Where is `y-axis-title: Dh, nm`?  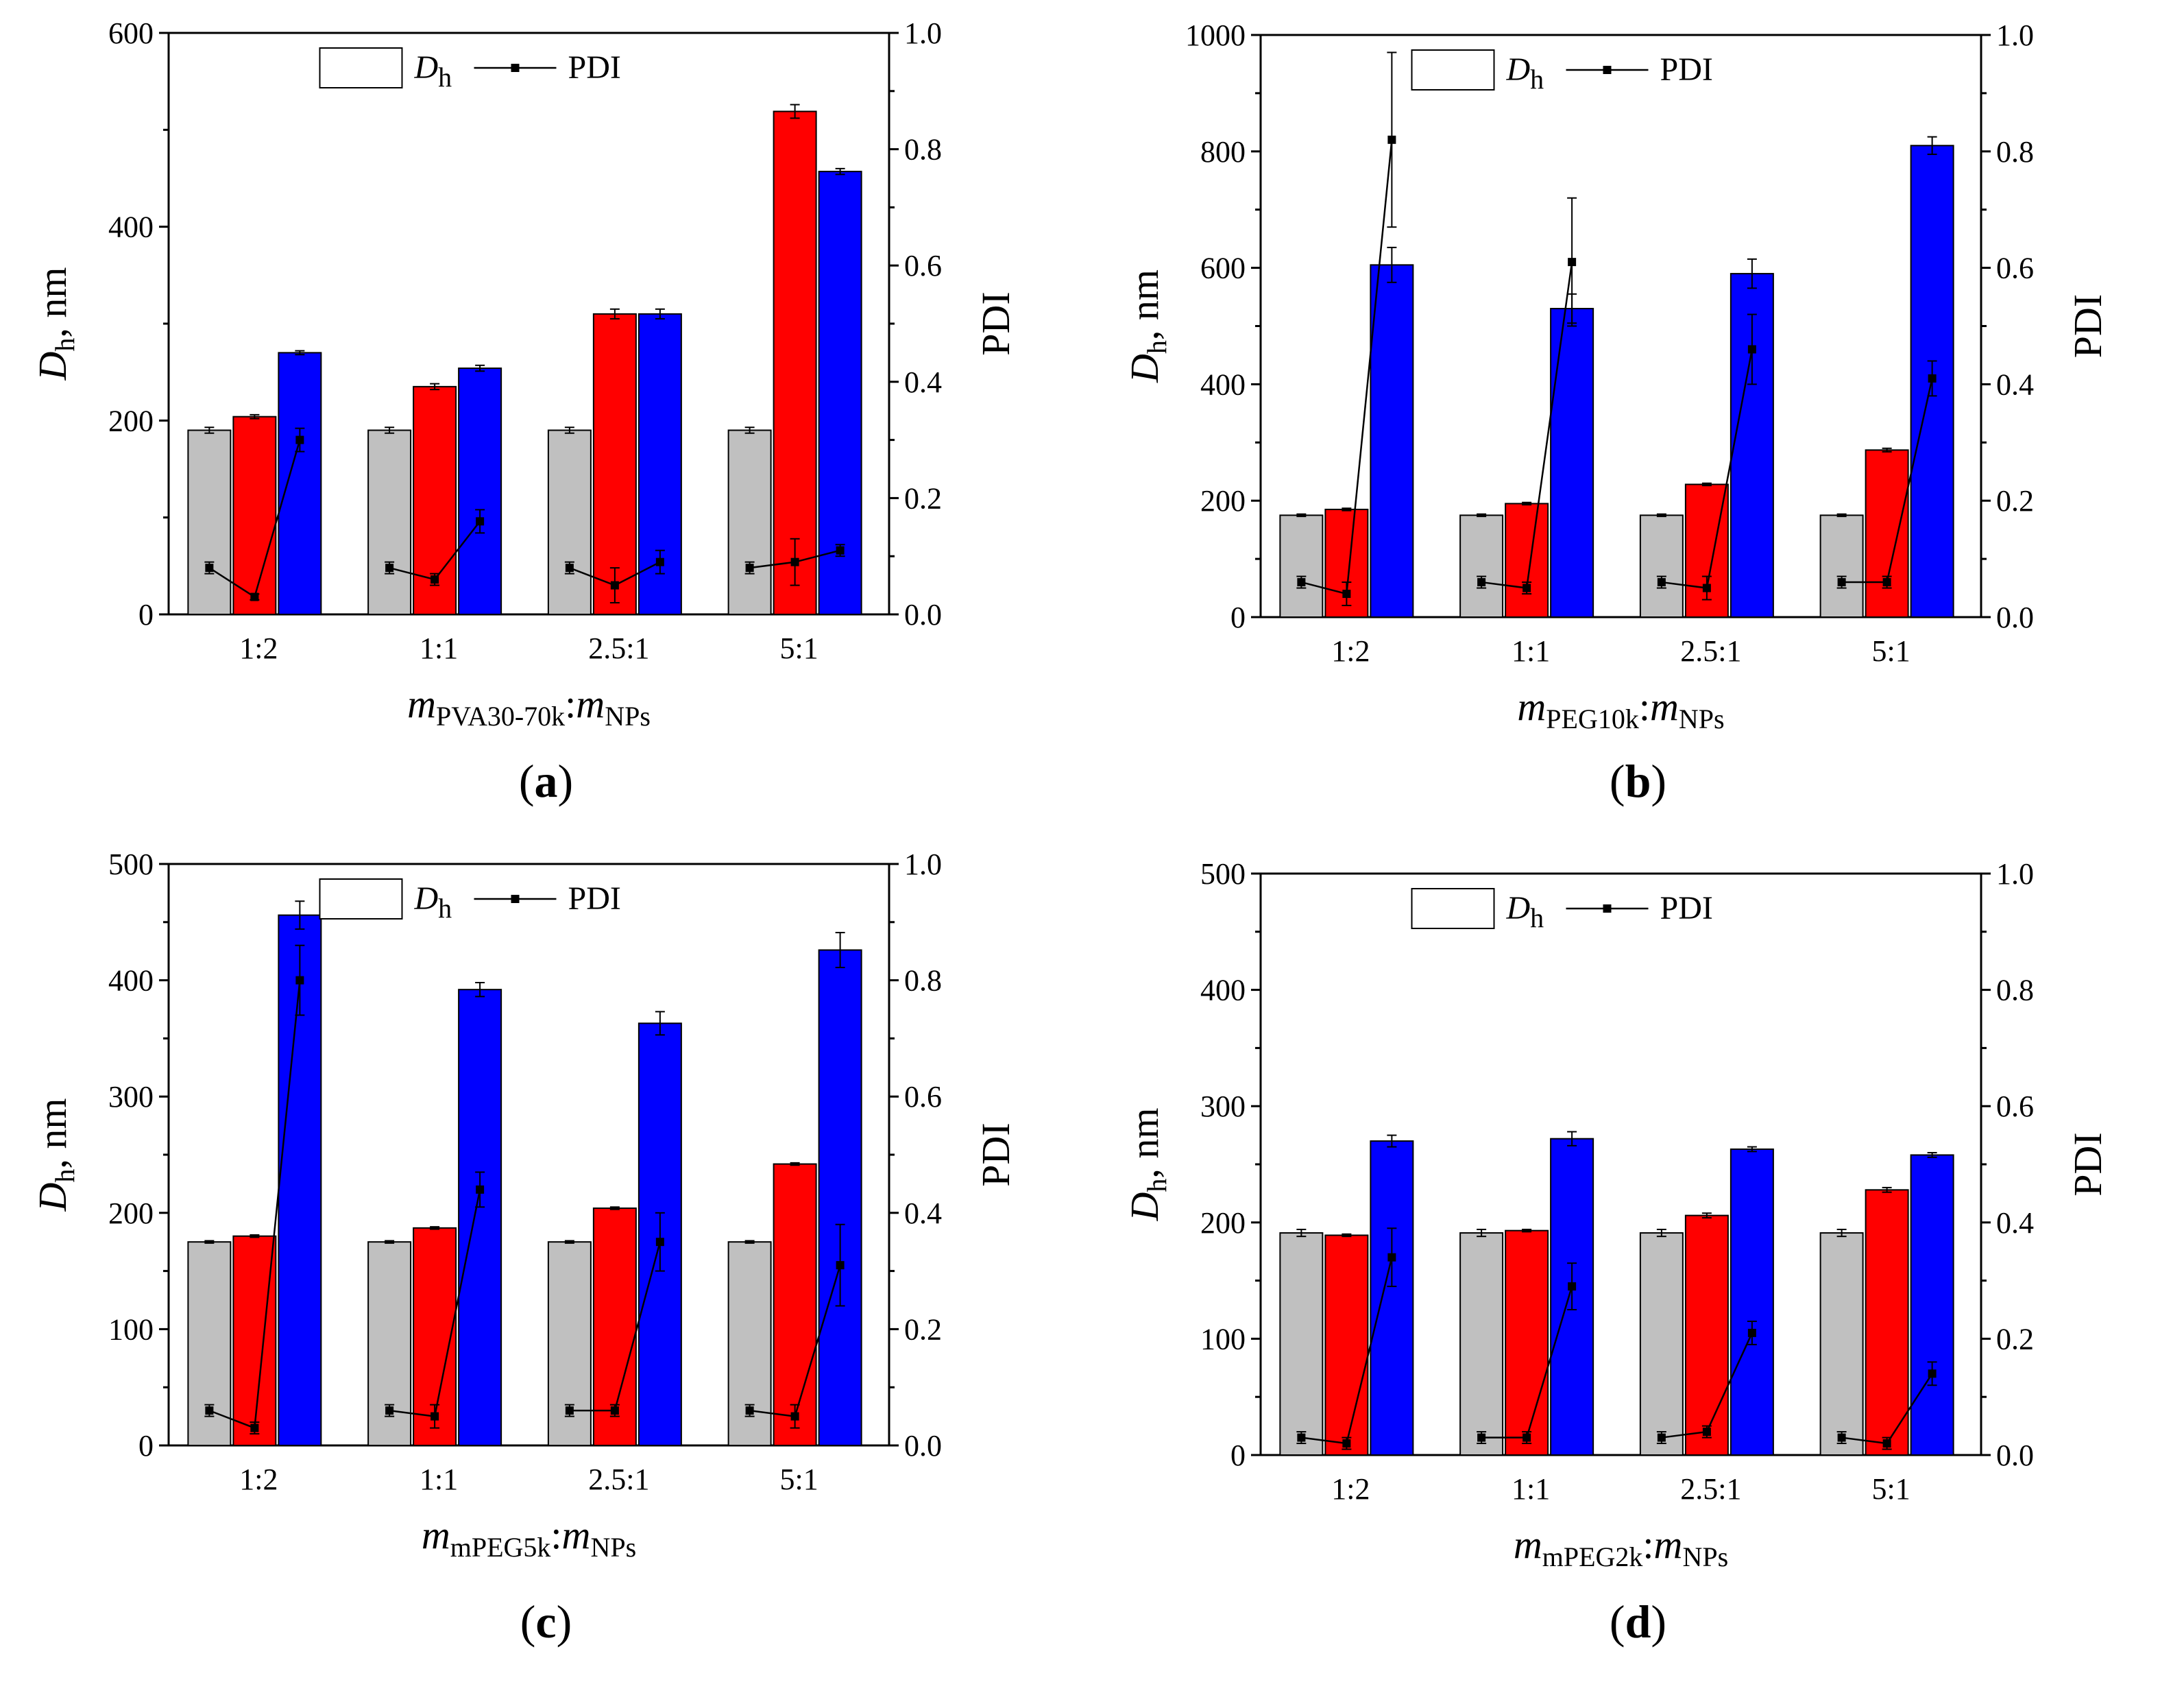 y-axis-title: Dh, nm is located at coordinates (1147, 326).